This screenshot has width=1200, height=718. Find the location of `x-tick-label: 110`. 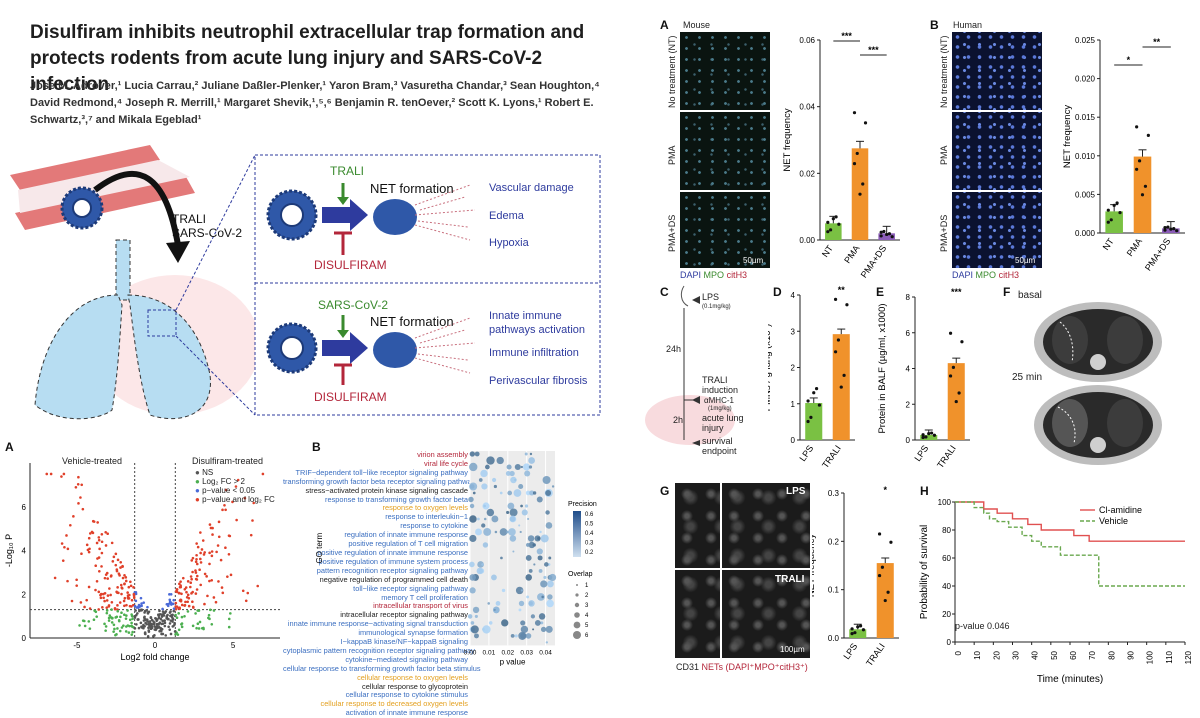

x-tick-label: 110 is located at coordinates (1169, 656).